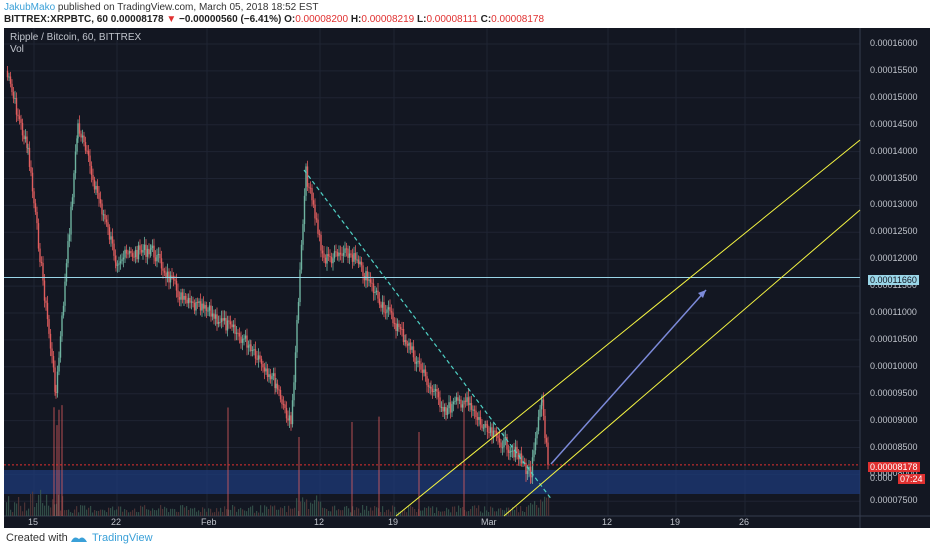  What do you see at coordinates (393, 522) in the screenshot?
I see `time-tick-label: 19` at bounding box center [393, 522].